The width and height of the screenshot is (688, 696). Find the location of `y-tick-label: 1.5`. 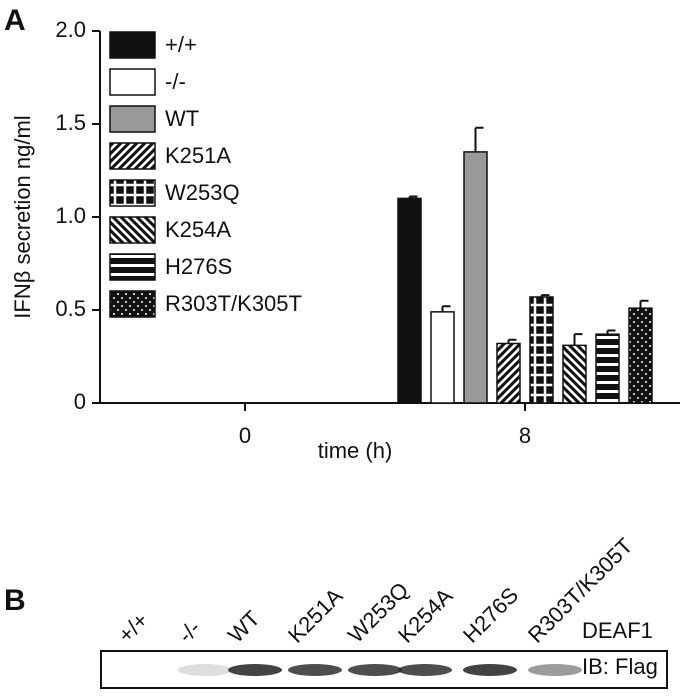

y-tick-label: 1.5 is located at coordinates (70, 122).